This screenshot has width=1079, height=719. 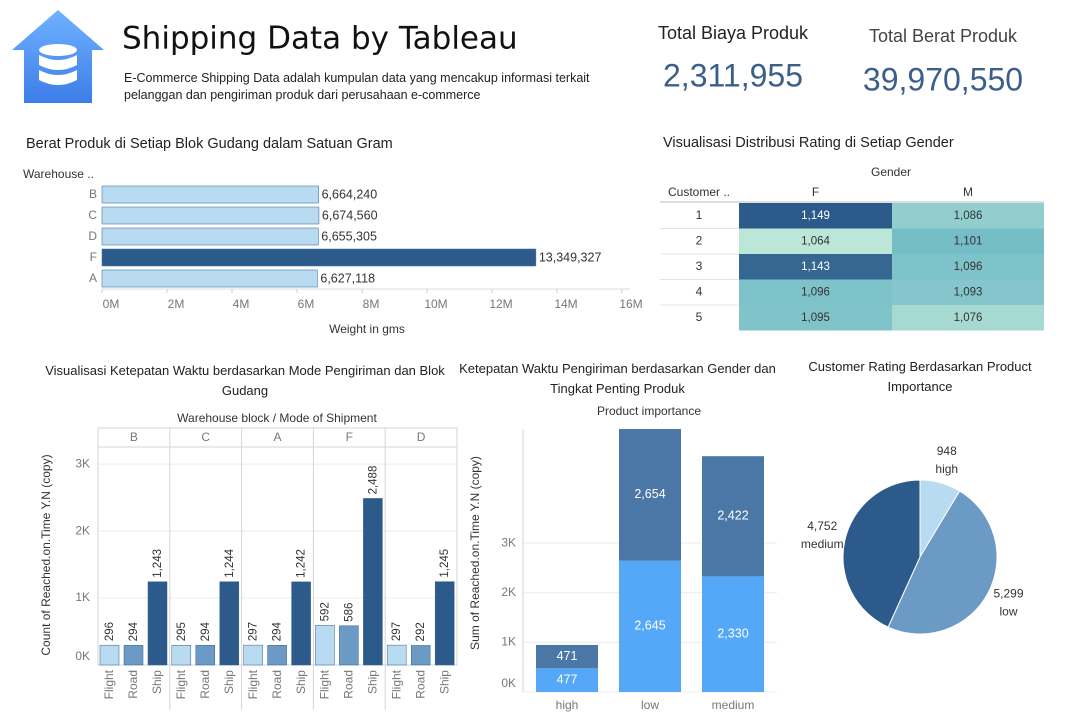 I want to click on cell-label: 1,149, so click(x=815, y=216).